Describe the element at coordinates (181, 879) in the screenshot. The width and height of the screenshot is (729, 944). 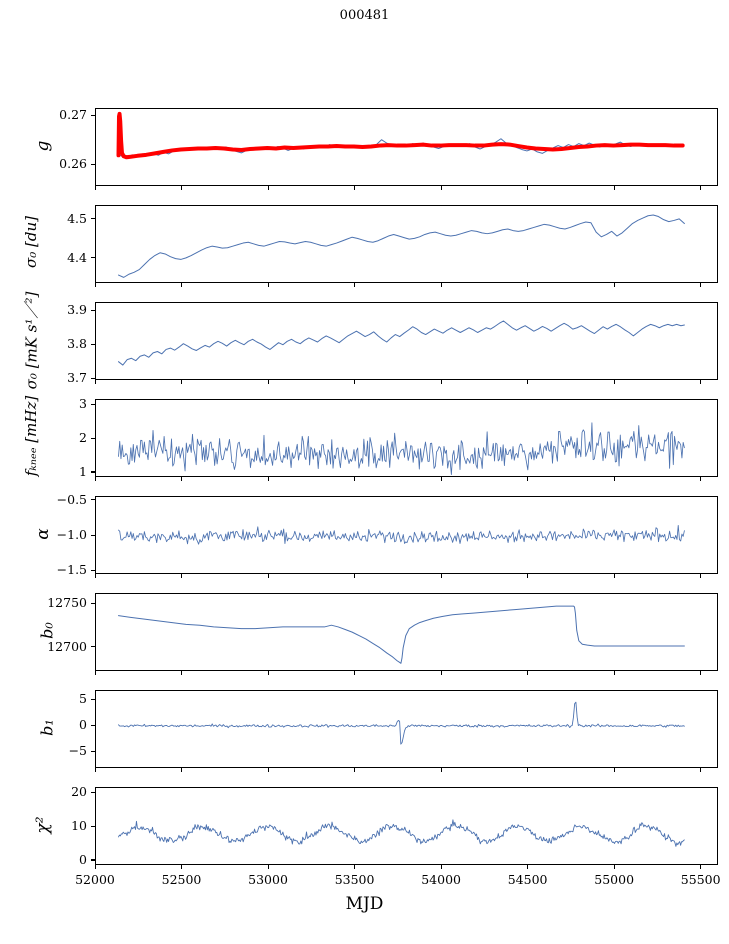
I see `x-tick-label: 52500` at that location.